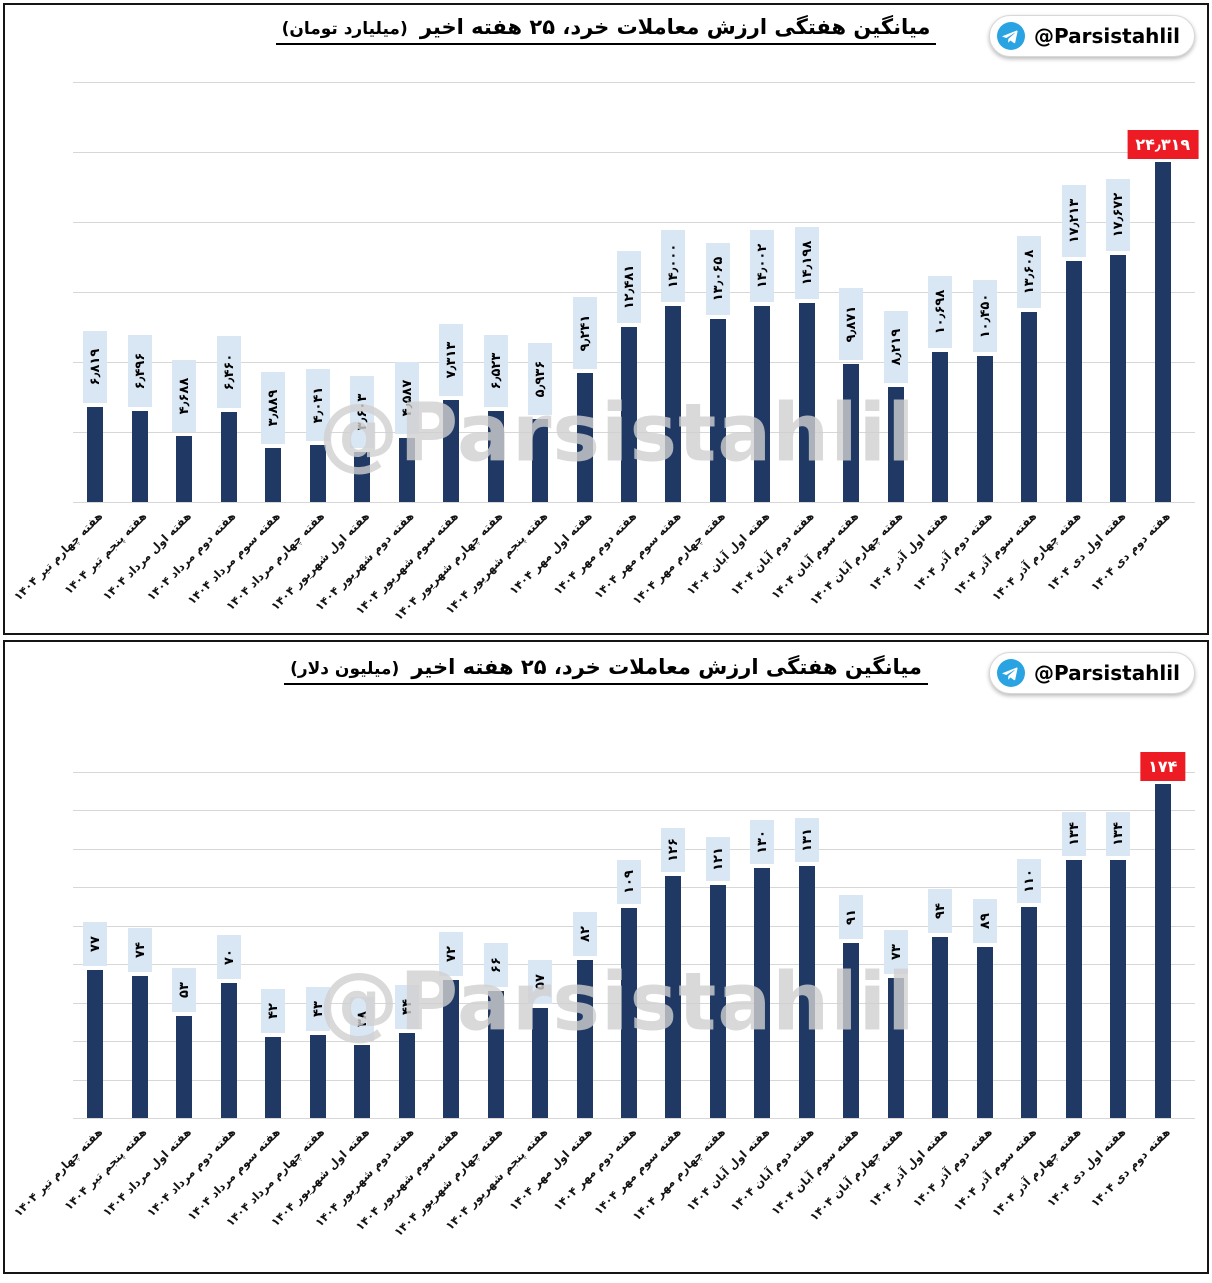  What do you see at coordinates (1086, 1167) in the screenshot?
I see `x-axis-label: هفته اول دی ۱۴۰۴` at bounding box center [1086, 1167].